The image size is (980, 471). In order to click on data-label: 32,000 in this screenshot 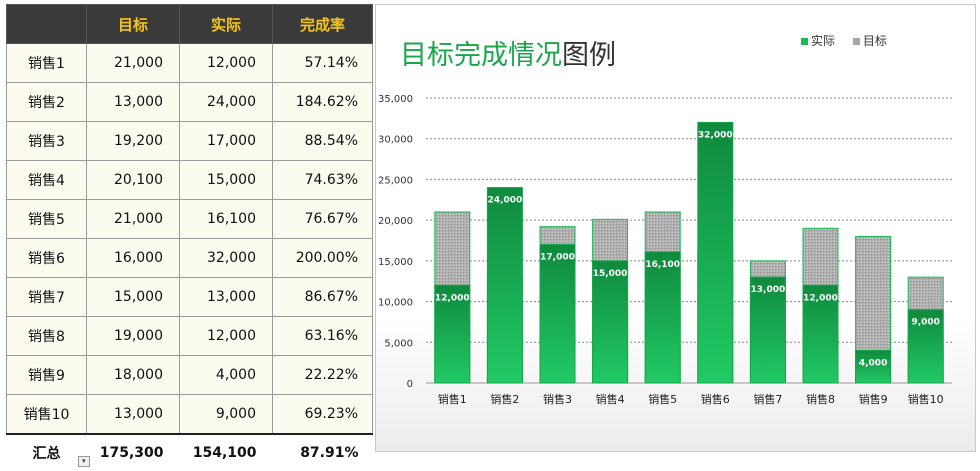, I will do `click(715, 135)`.